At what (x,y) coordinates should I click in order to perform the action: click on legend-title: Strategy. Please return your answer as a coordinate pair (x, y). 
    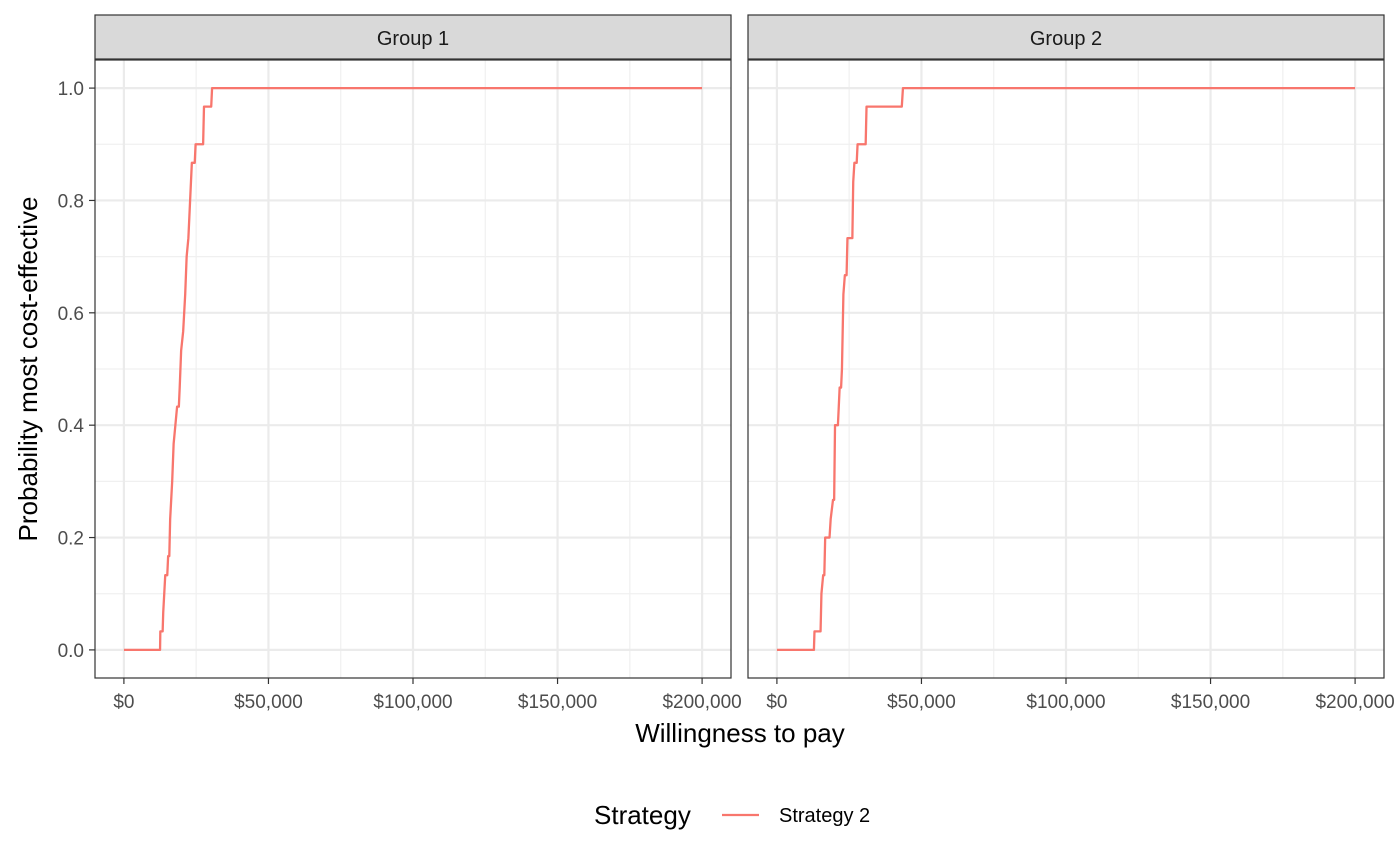
    Looking at the image, I should click on (642, 815).